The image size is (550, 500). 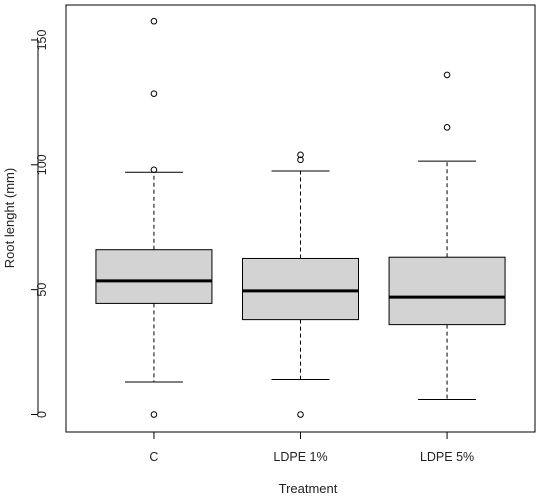 What do you see at coordinates (40, 223) in the screenshot?
I see `y-axis: 0 50 100 150` at bounding box center [40, 223].